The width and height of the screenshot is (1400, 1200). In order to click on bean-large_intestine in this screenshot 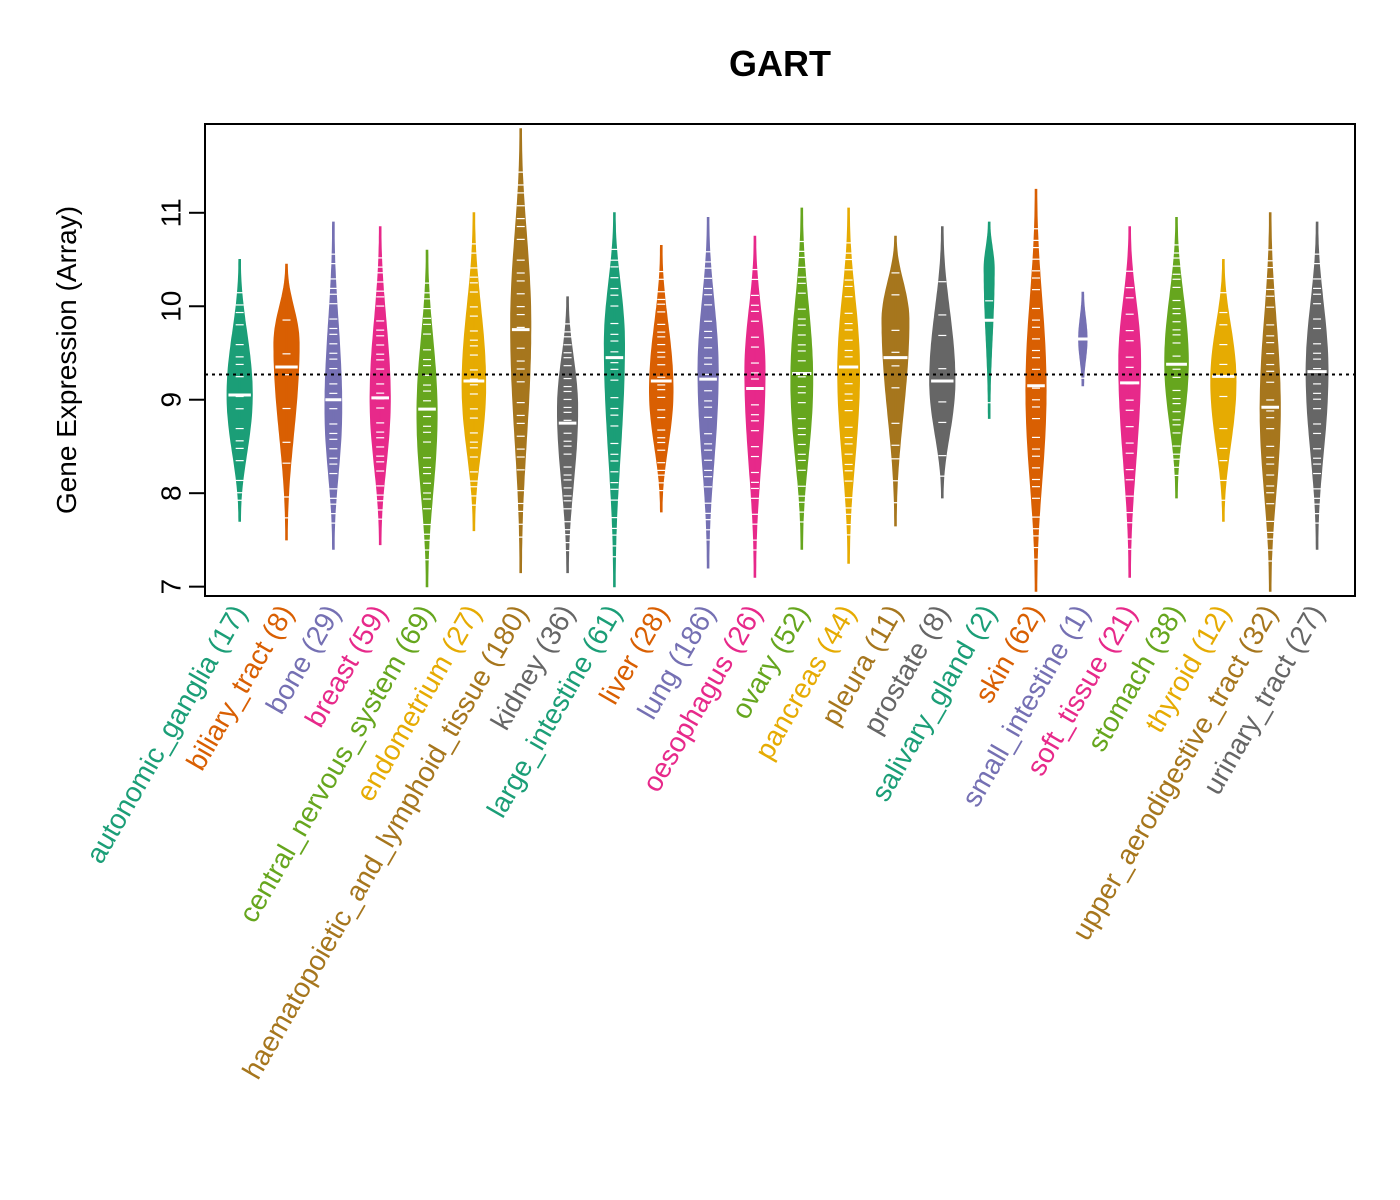, I will do `click(614, 400)`.